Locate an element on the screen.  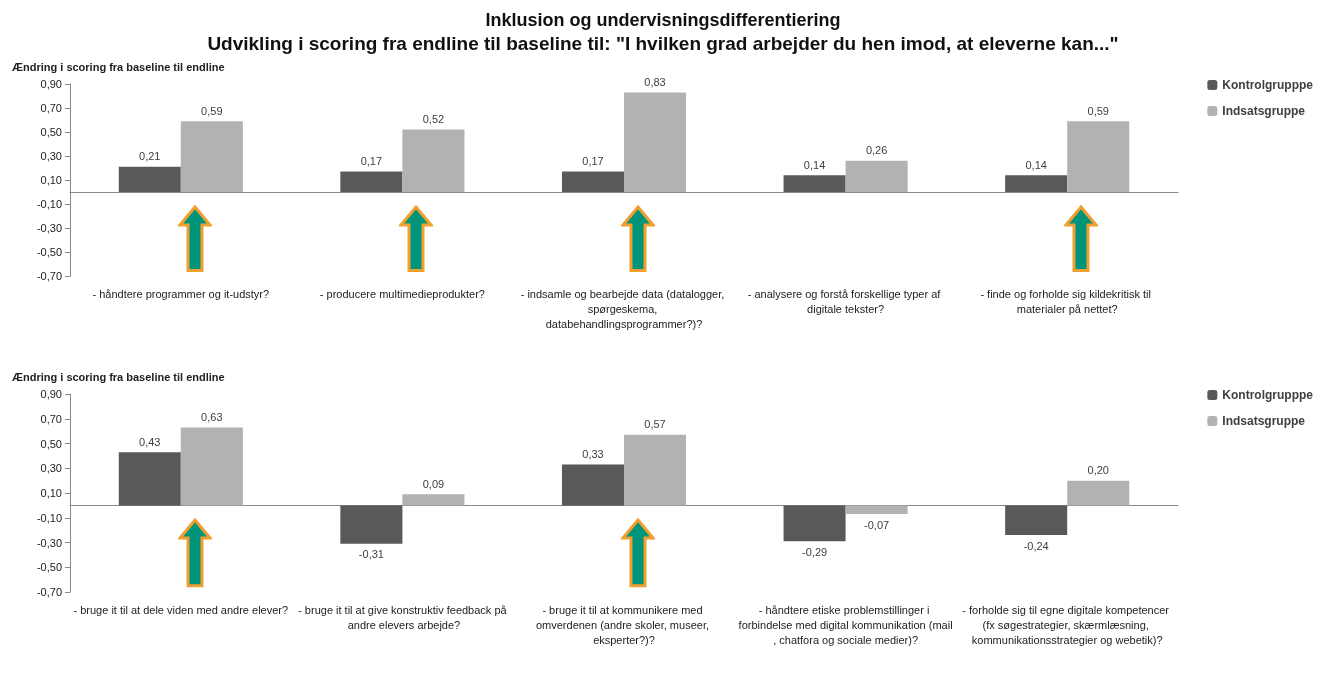
data-label: 0,57 is located at coordinates (655, 424).